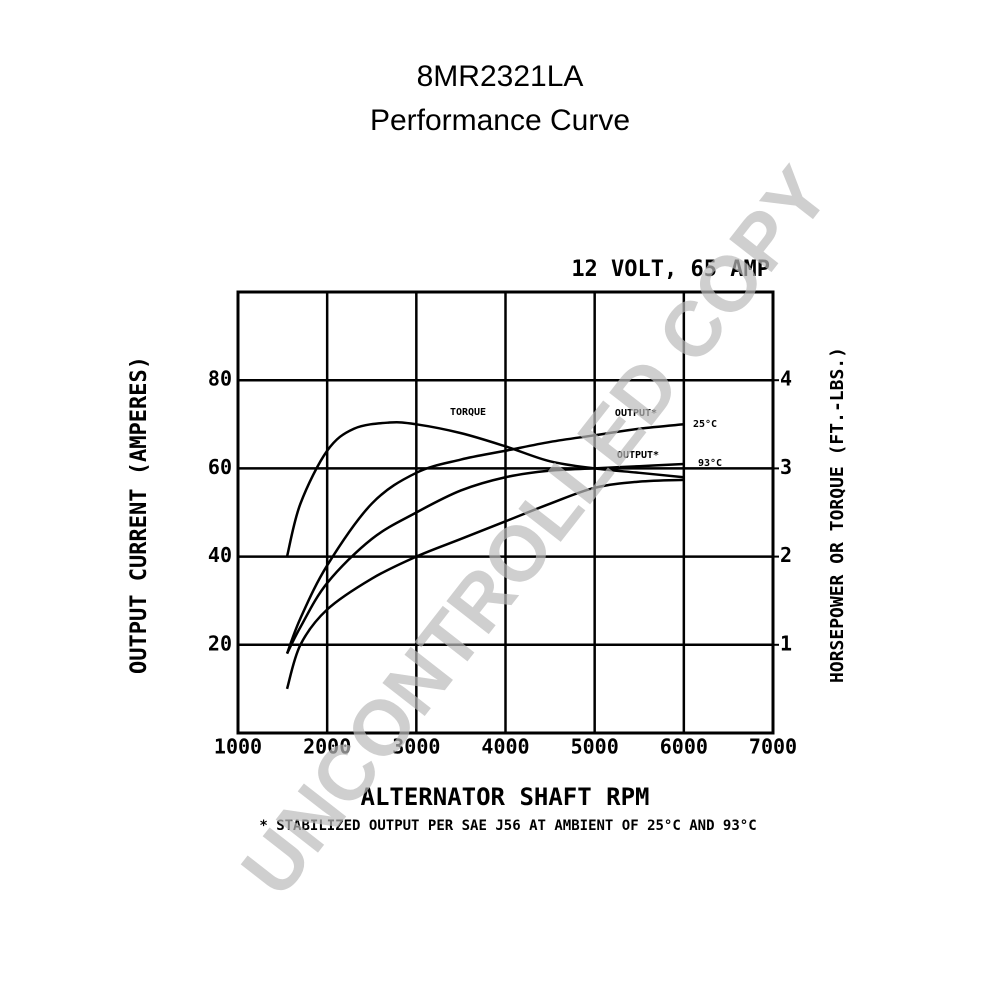  I want to click on y-tick-label: 60, so click(220, 467).